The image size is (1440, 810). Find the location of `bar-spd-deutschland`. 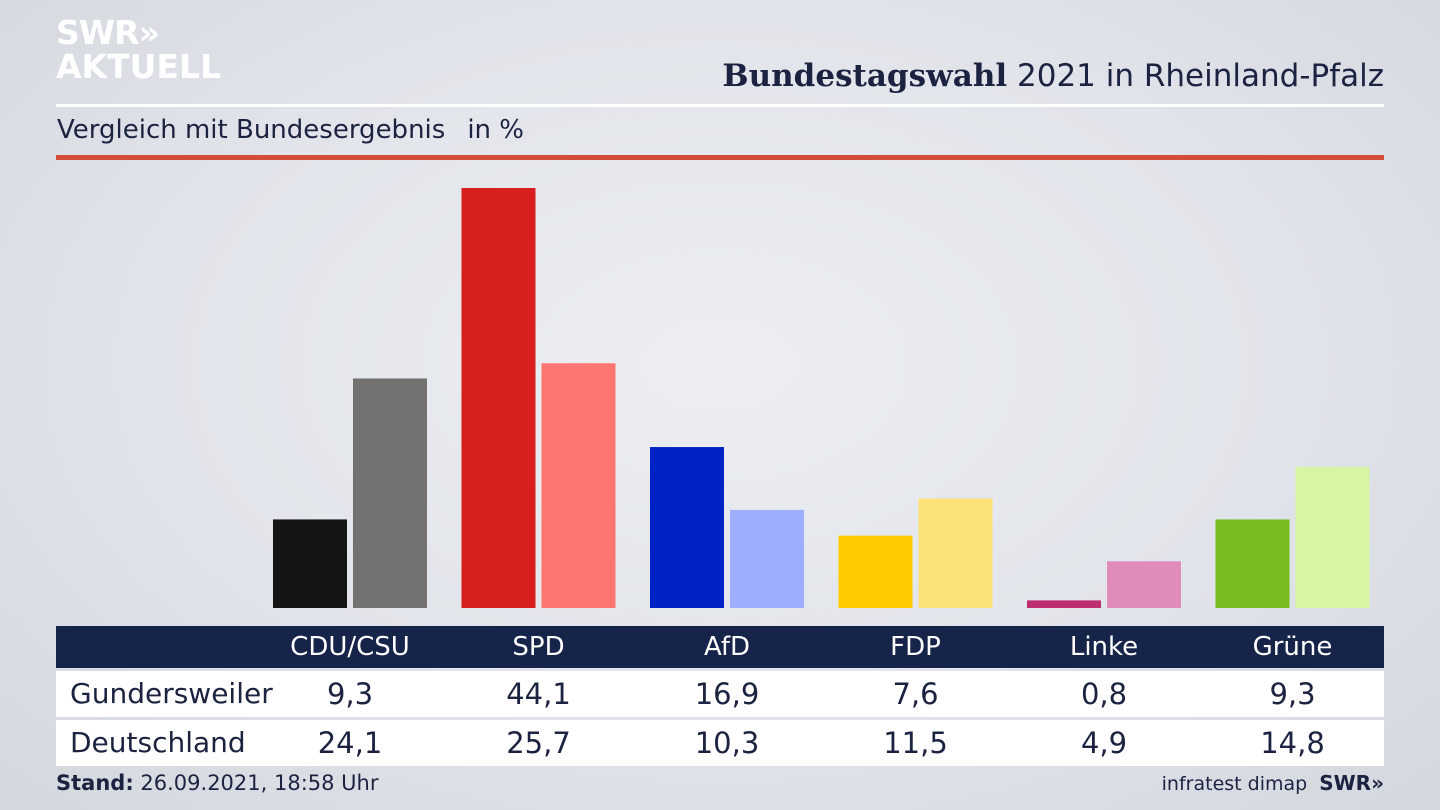

bar-spd-deutschland is located at coordinates (578, 485).